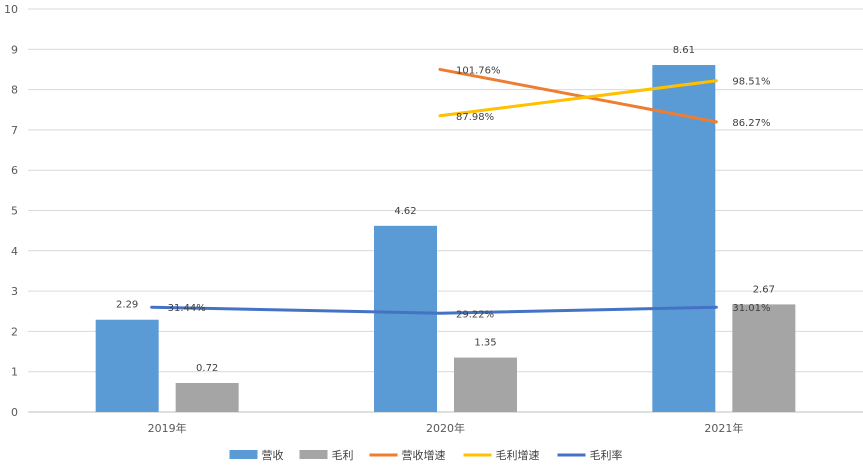 The width and height of the screenshot is (863, 472). Describe the element at coordinates (405, 211) in the screenshot. I see `bar-data-label: 4.62` at that location.